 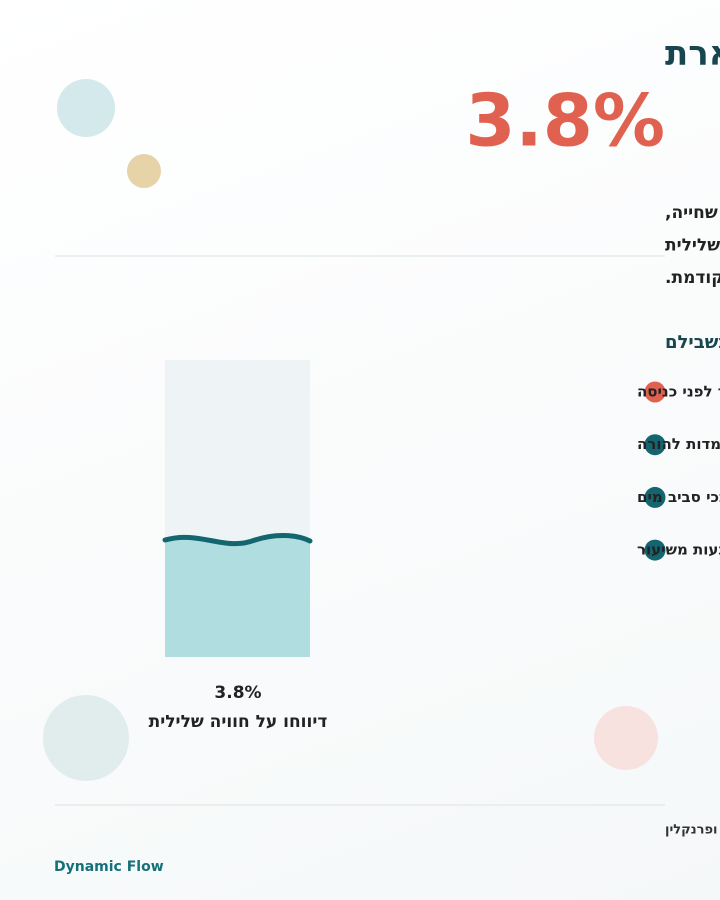 What do you see at coordinates (109, 867) in the screenshot?
I see `brand: Dynamic Flow` at bounding box center [109, 867].